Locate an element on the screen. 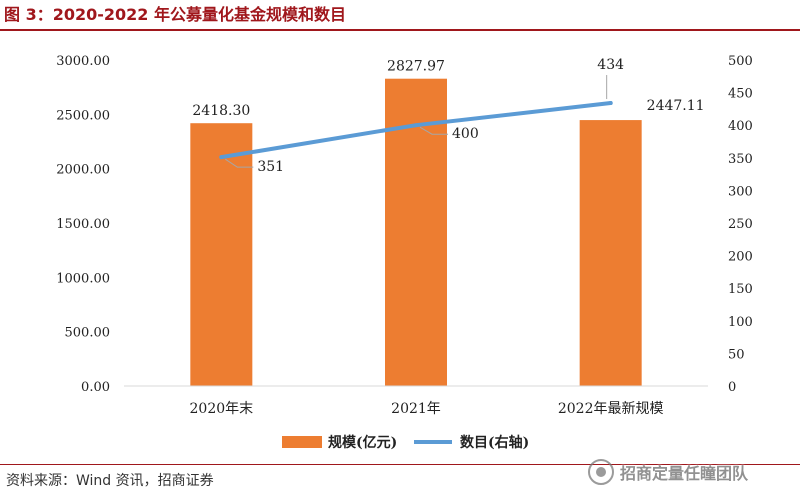  wechat-logo-icon is located at coordinates (601, 472).